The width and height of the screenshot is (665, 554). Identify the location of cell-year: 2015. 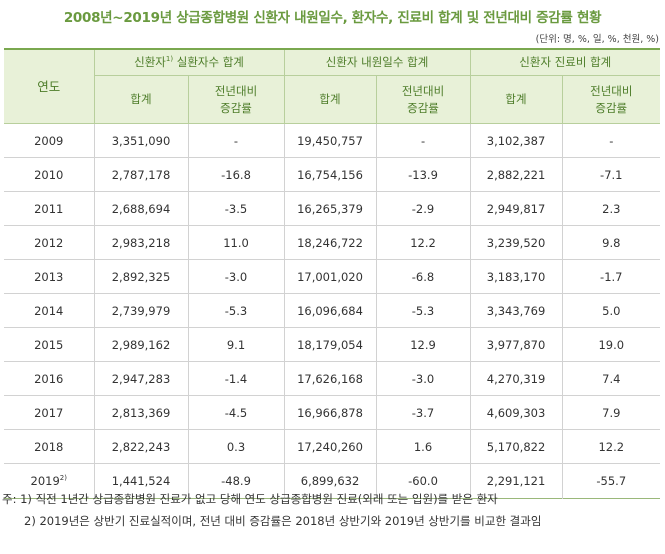
(49, 344).